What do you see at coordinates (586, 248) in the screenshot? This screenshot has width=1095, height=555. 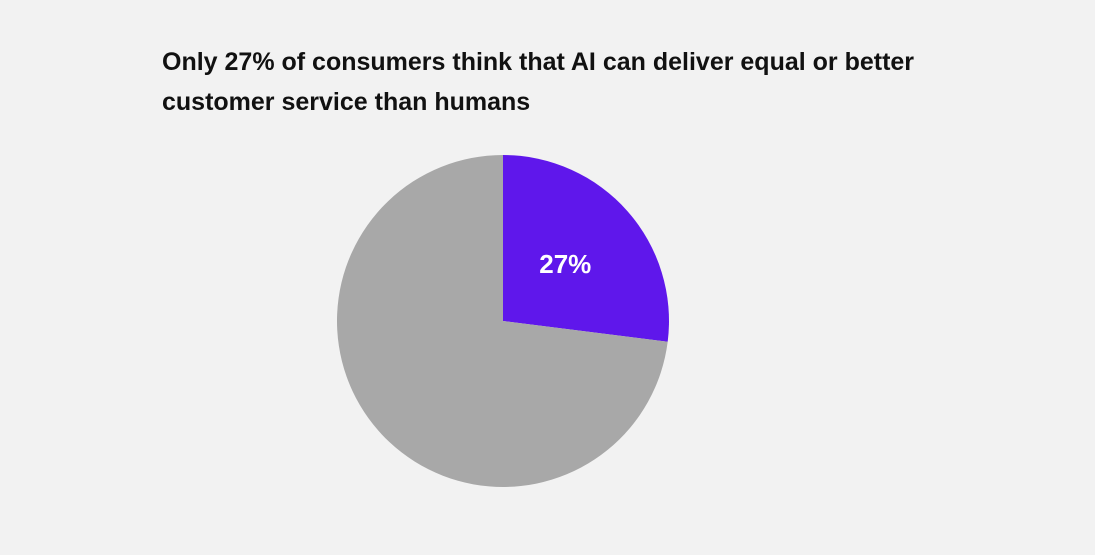 I see `pie-slice` at bounding box center [586, 248].